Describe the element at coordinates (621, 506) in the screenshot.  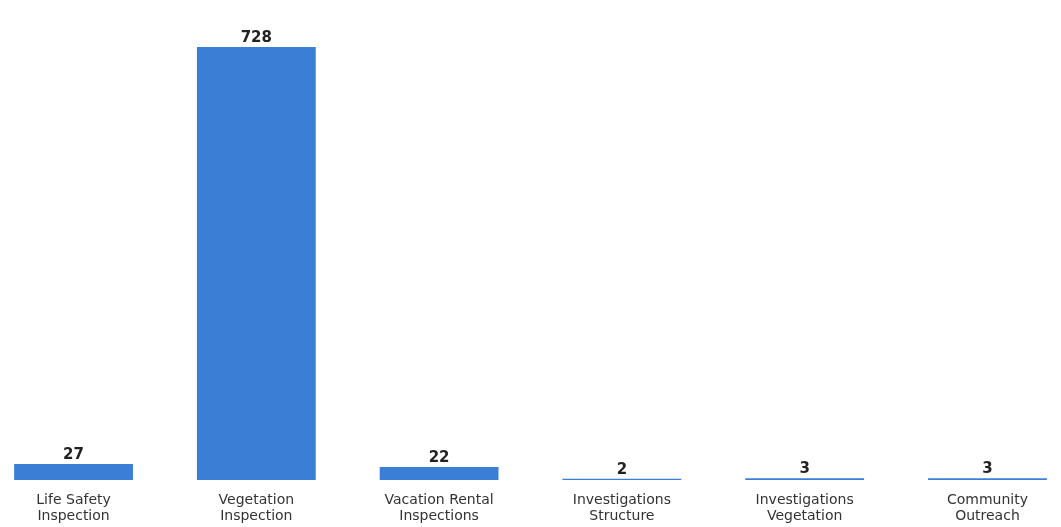
I see `x-tick-label: Investigations Structure` at that location.